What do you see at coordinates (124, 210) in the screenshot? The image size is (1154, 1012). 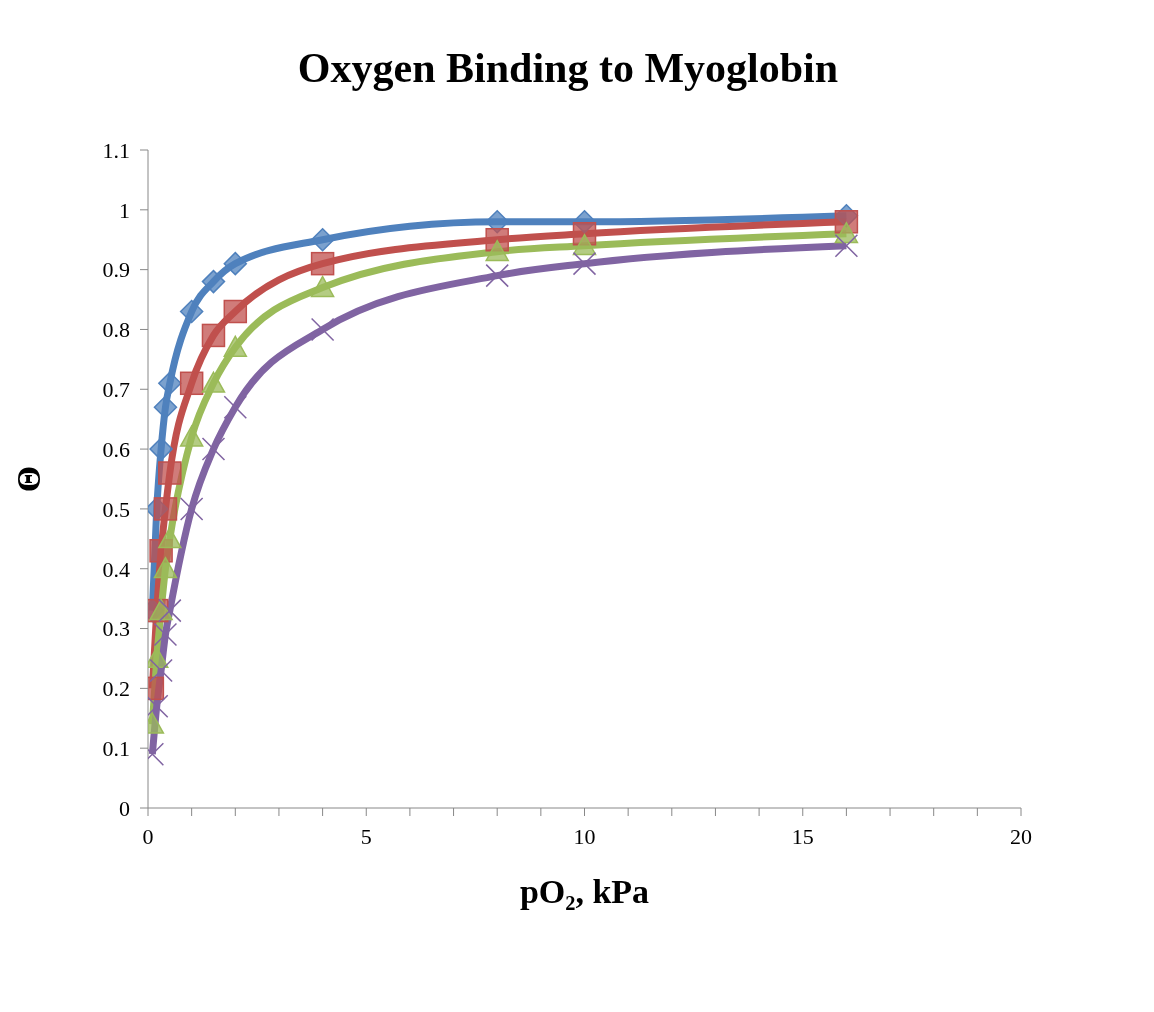 I see `y-tick-label: 1` at bounding box center [124, 210].